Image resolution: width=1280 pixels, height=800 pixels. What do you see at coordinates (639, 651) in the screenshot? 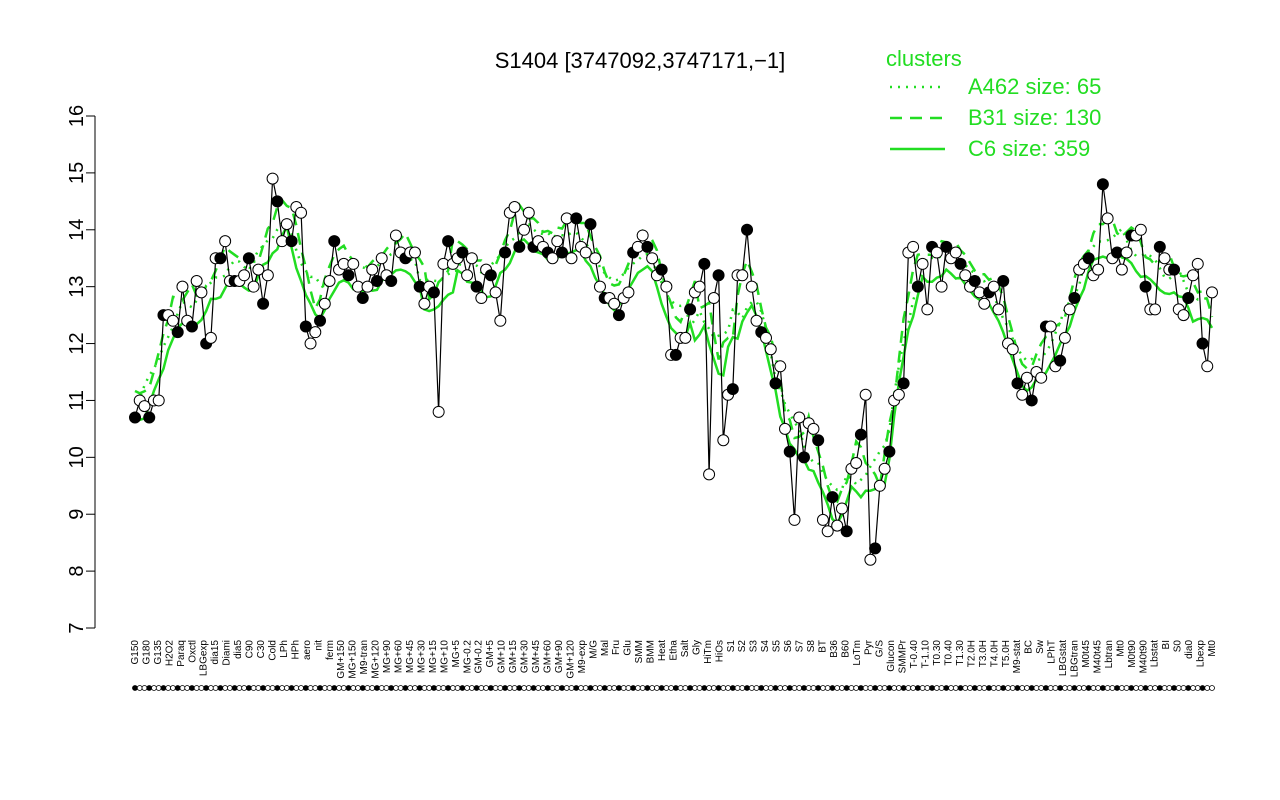
I see `x-tick-label: SMM` at bounding box center [639, 651].